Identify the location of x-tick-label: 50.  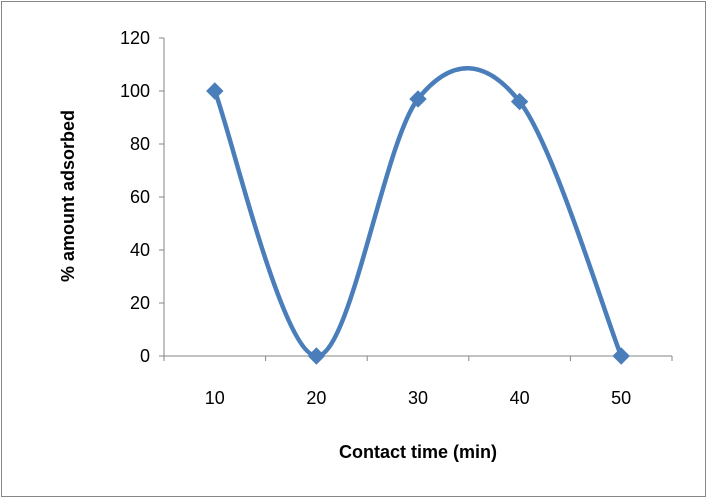
(621, 398).